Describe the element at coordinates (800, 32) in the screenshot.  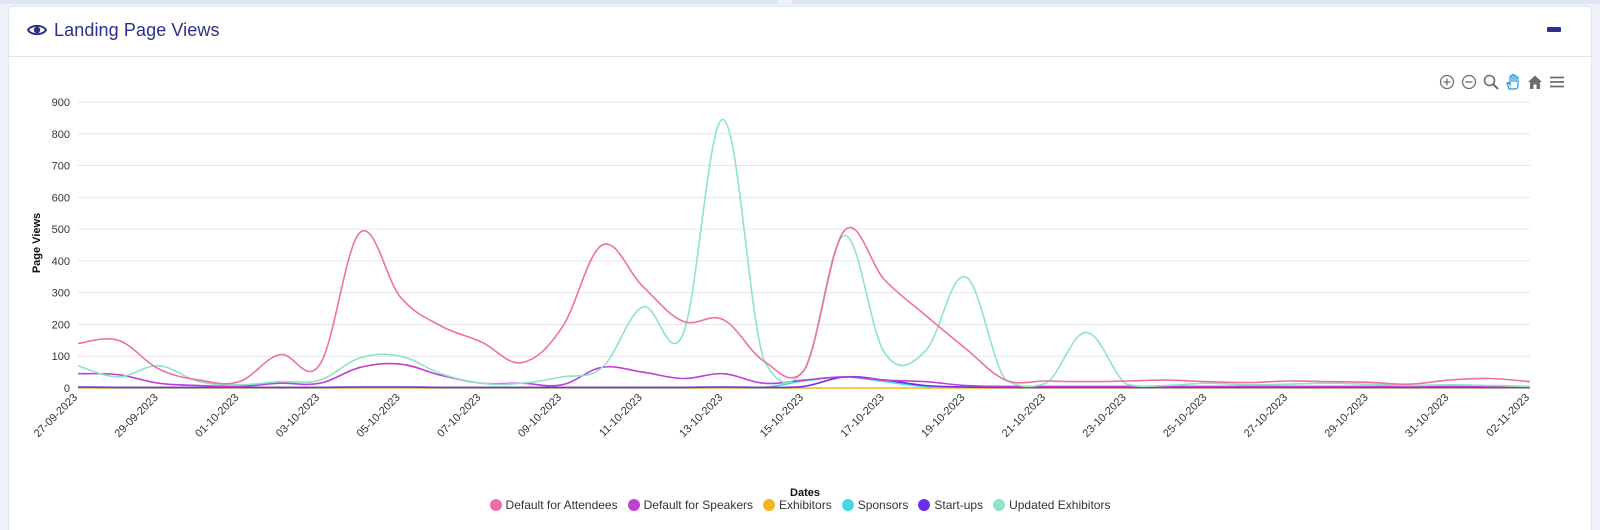
I see `card-header: Landing Page Views` at that location.